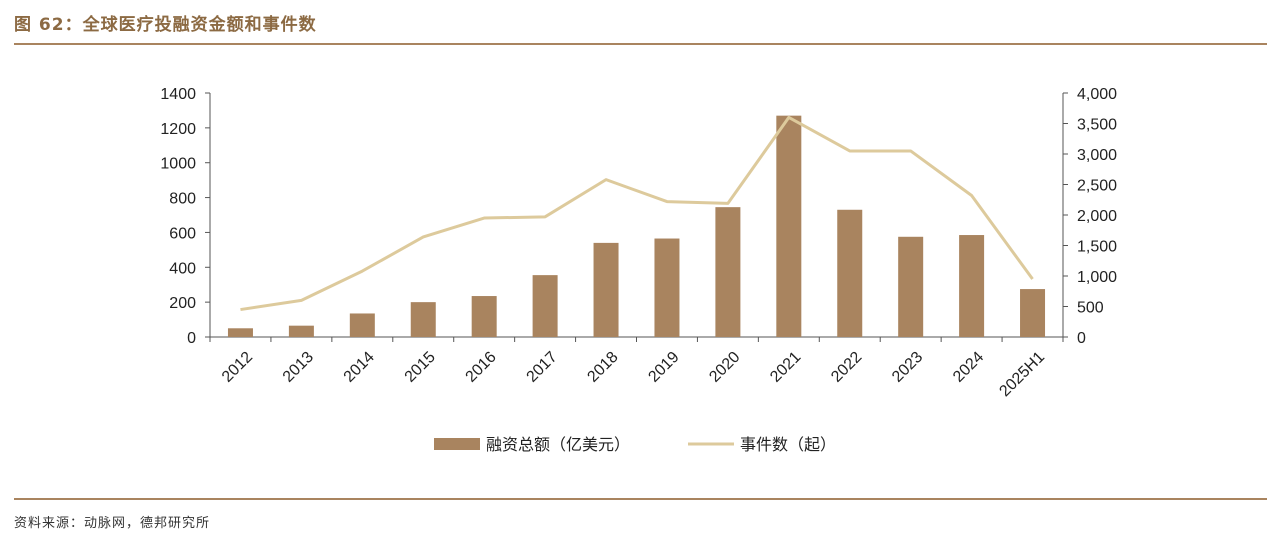 The width and height of the screenshot is (1267, 534). I want to click on x-axis-tick-label: 2018, so click(602, 367).